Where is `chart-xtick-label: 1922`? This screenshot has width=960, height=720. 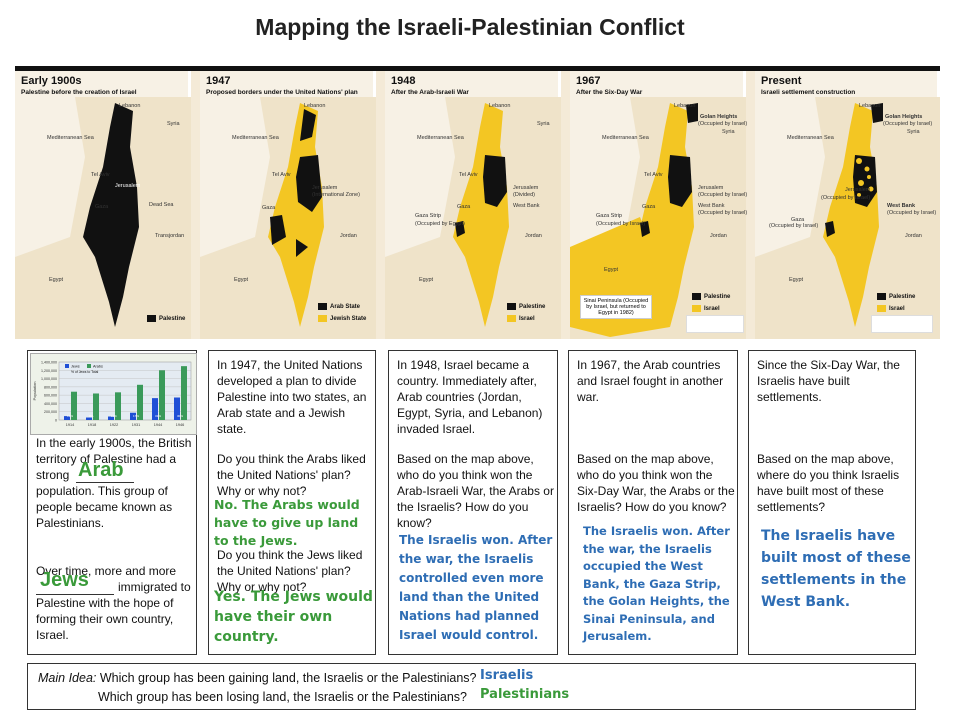 chart-xtick-label: 1922 is located at coordinates (114, 425).